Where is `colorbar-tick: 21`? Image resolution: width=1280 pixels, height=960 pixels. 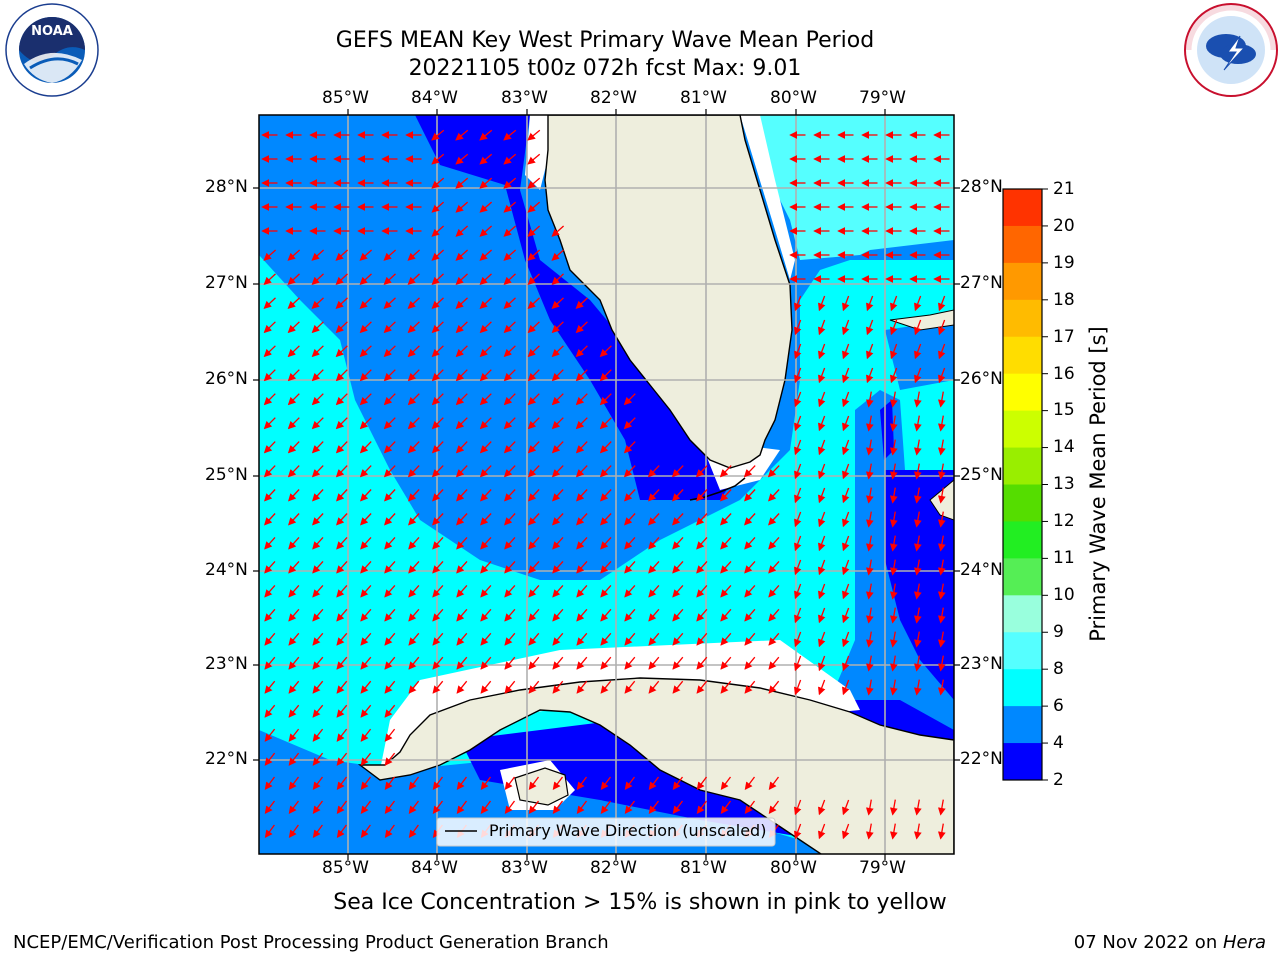 colorbar-tick: 21 is located at coordinates (1064, 189).